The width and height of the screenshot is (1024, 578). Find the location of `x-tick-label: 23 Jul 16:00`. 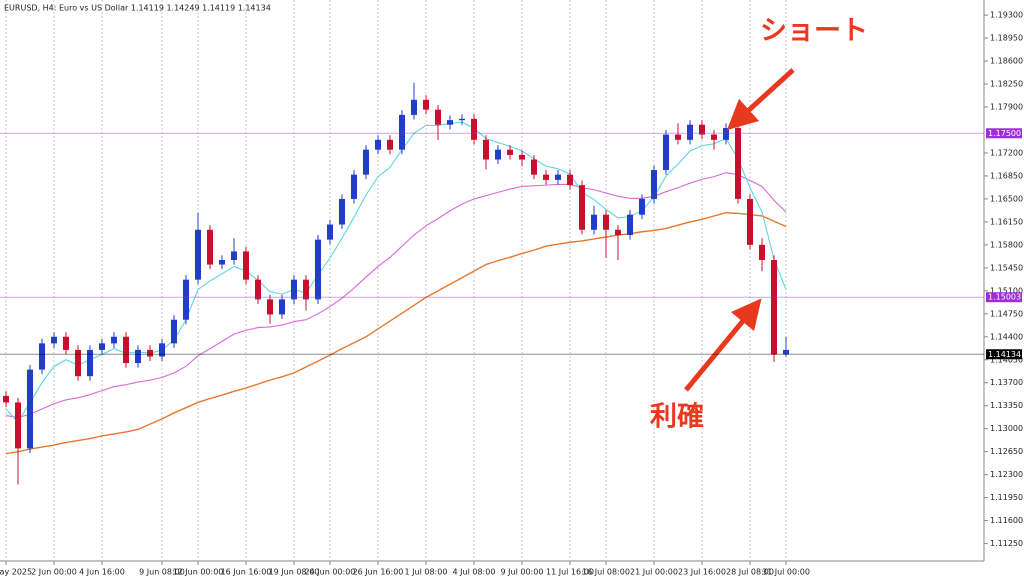

x-tick-label: 23 Jul 16:00 is located at coordinates (702, 572).